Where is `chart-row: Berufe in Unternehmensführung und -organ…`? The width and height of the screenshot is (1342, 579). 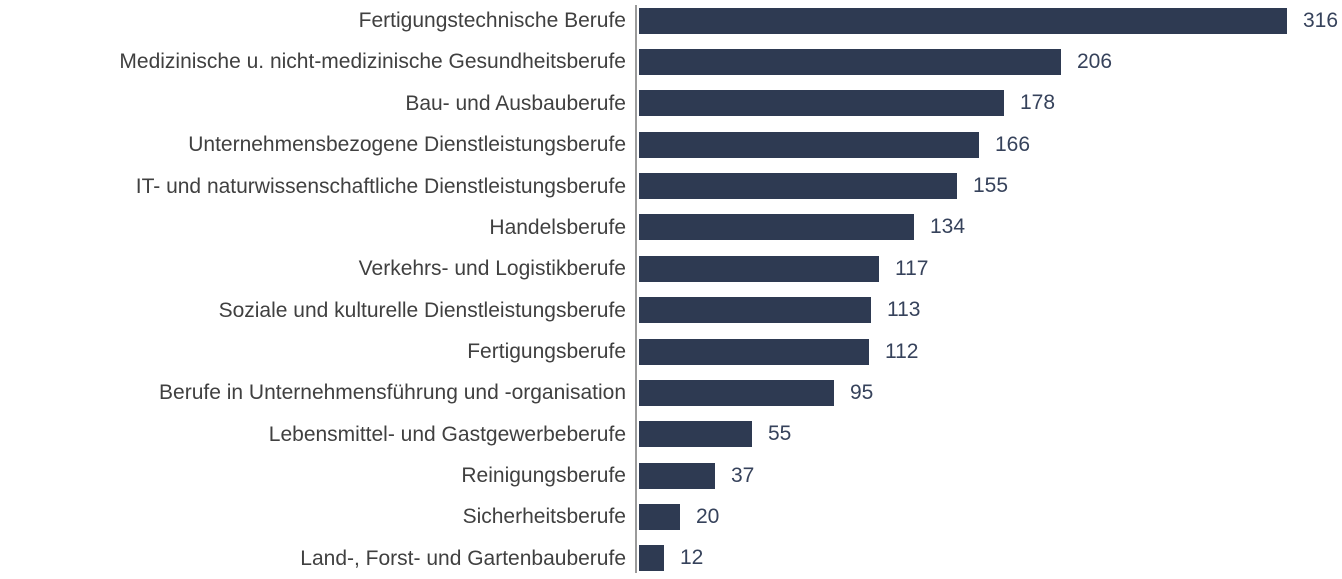
chart-row: Berufe in Unternehmensführung und -organ… is located at coordinates (671, 392).